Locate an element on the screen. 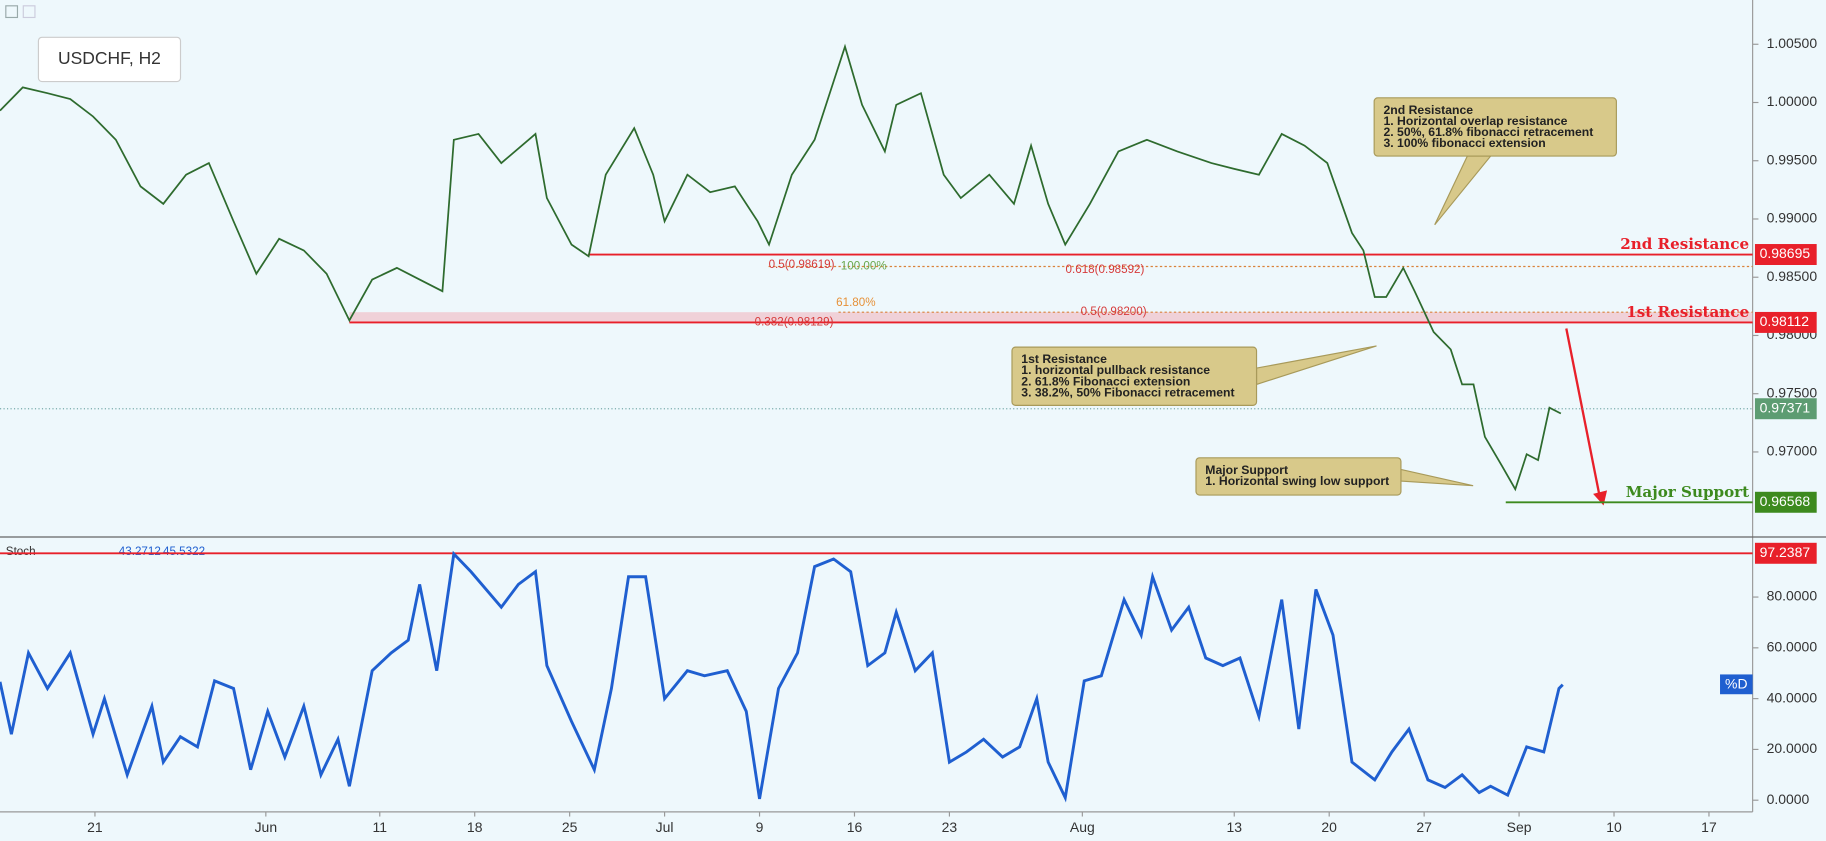 The height and width of the screenshot is (841, 1826). y-tick-label: 1.00500 is located at coordinates (1792, 43).